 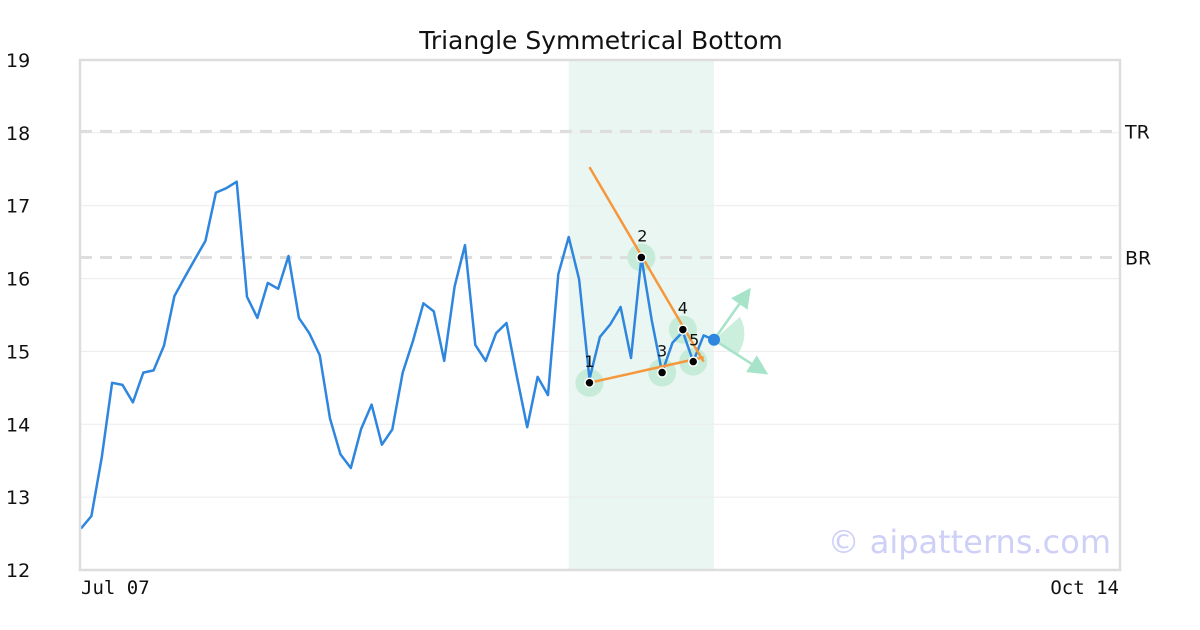 What do you see at coordinates (646, 370) in the screenshot?
I see `triangle-lower-line` at bounding box center [646, 370].